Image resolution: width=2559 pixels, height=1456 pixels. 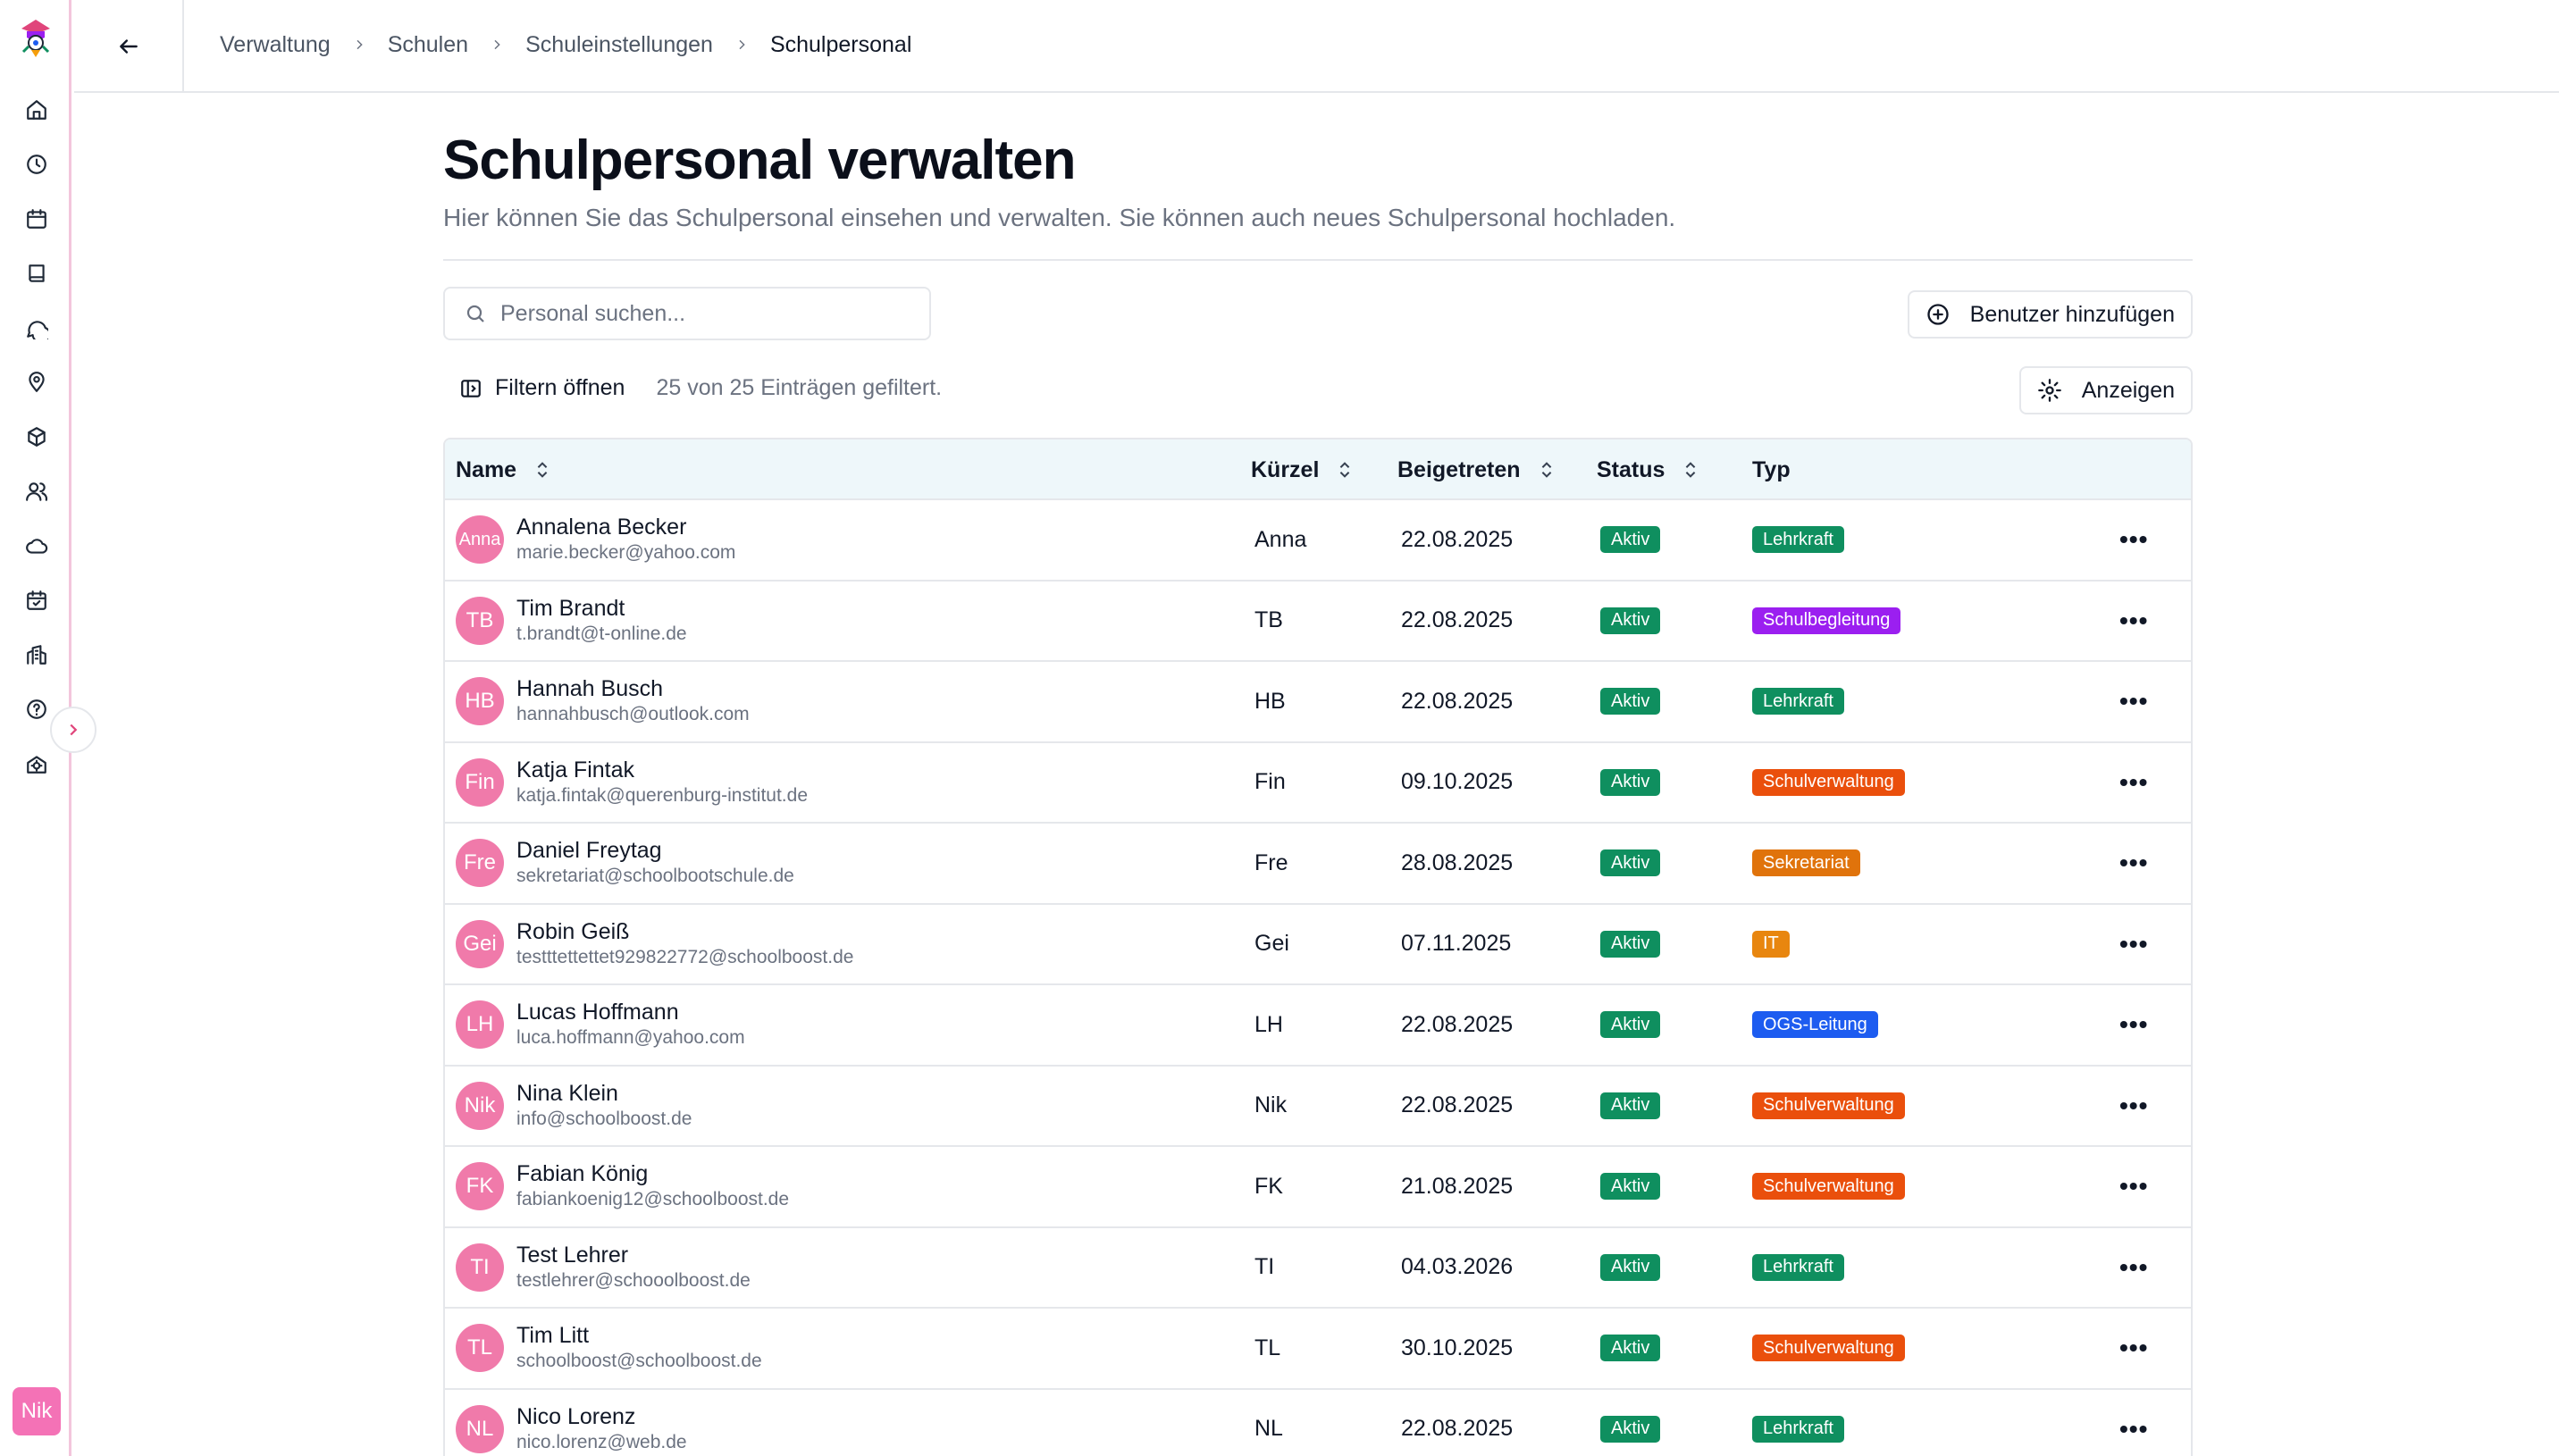 What do you see at coordinates (428, 44) in the screenshot?
I see `breadcrumb-schulen: Schulen` at bounding box center [428, 44].